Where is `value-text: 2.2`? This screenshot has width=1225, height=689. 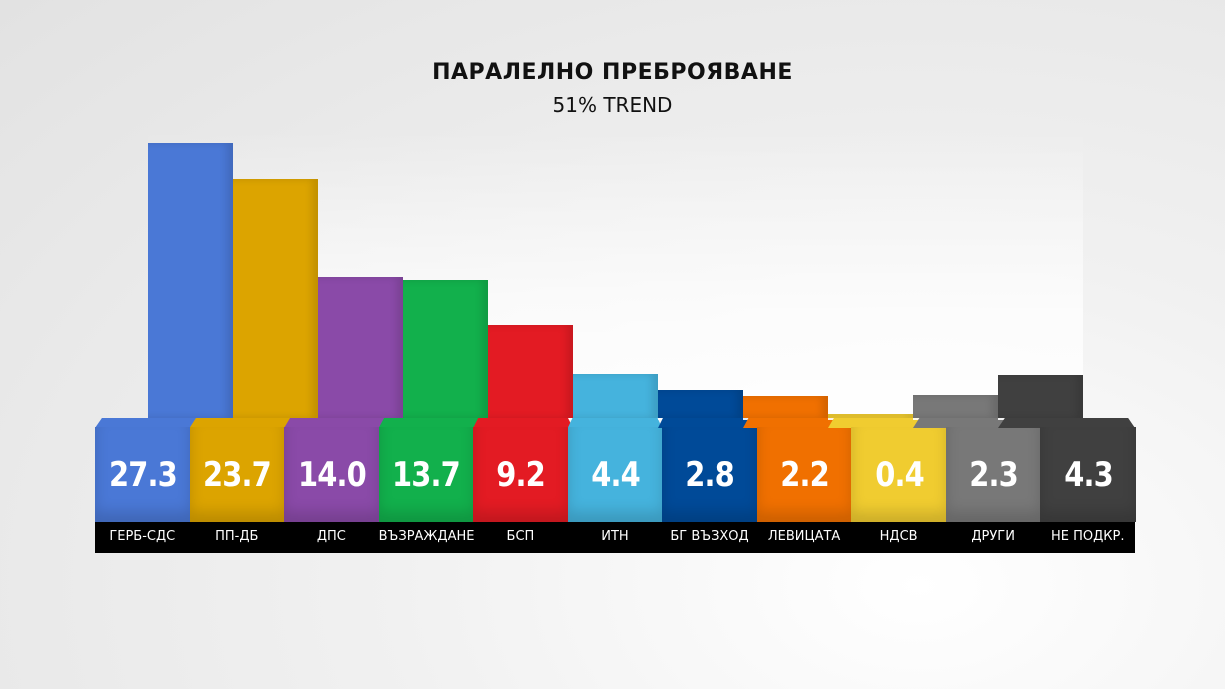 value-text: 2.2 is located at coordinates (805, 474).